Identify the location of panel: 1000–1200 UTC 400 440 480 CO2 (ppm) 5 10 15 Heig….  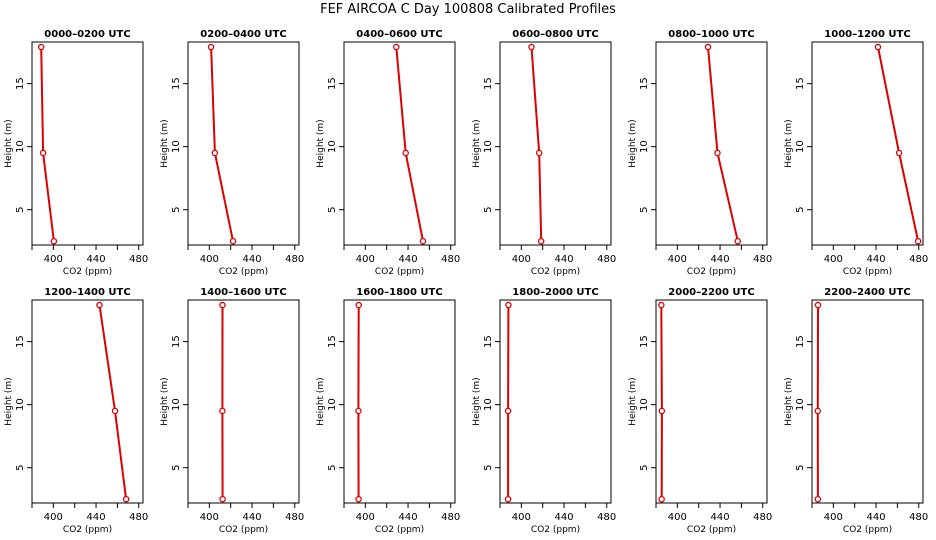
(856, 153).